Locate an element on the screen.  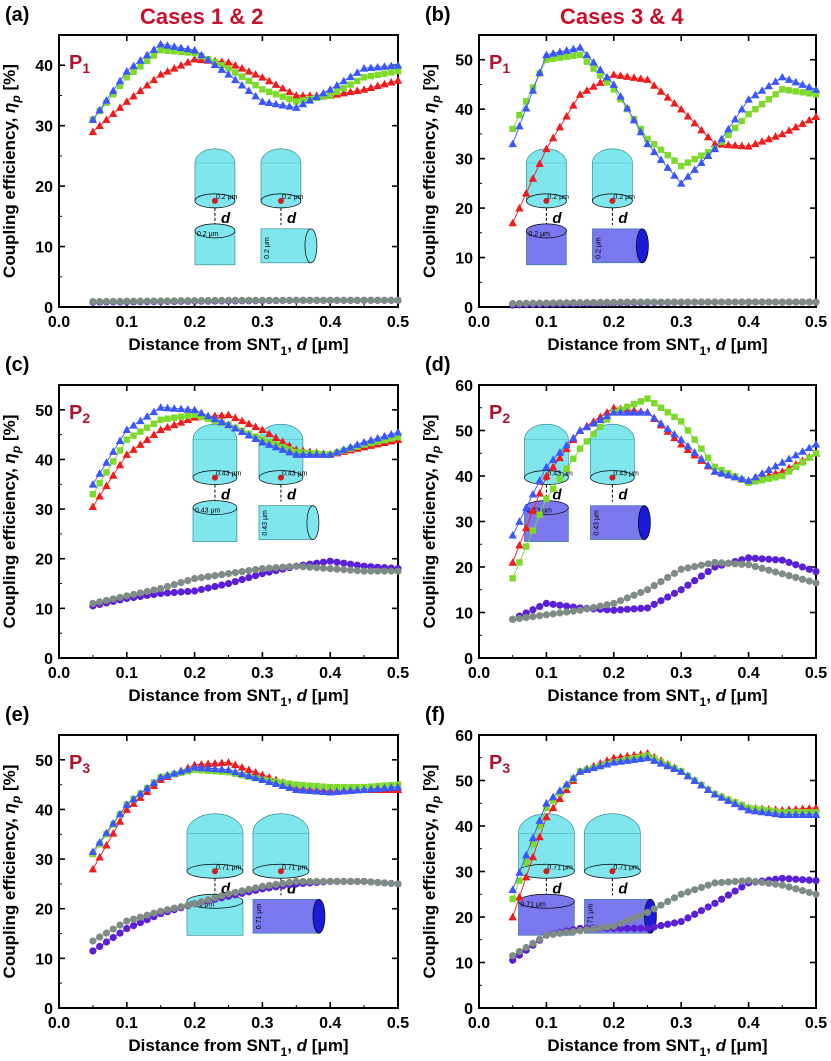
inset-bottom-radius-label: 0.71 μm is located at coordinates (533, 904).